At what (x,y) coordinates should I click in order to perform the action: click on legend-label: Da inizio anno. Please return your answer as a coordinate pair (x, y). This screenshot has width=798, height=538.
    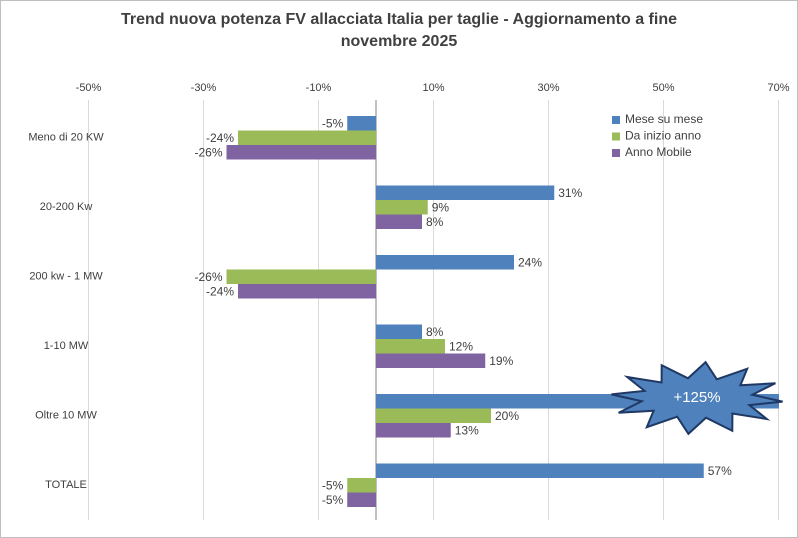
    Looking at the image, I should click on (663, 136).